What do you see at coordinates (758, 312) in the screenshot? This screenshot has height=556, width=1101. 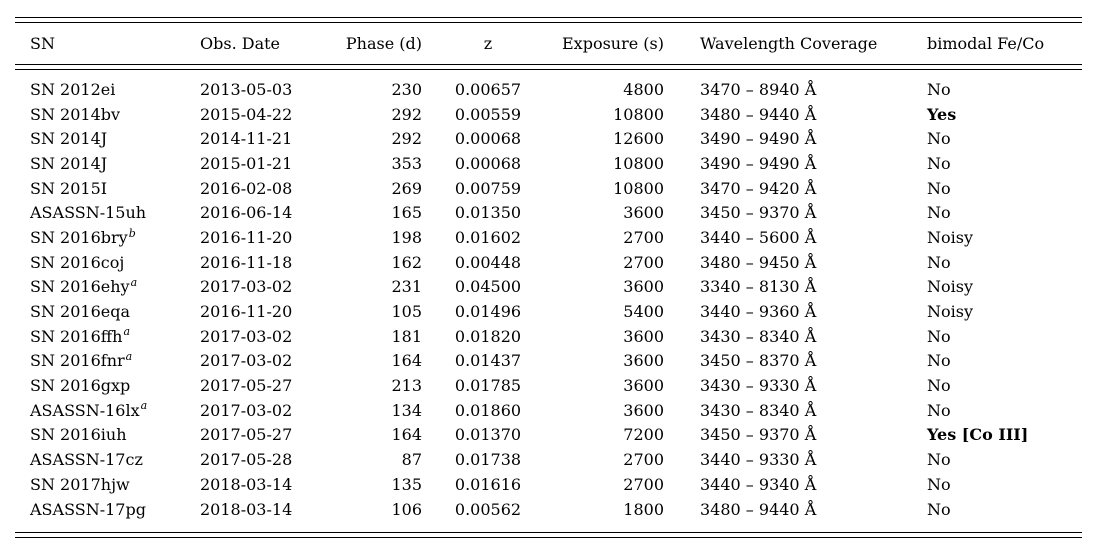 I see `wavelength-cell: 3440 – 9360 Å` at bounding box center [758, 312].